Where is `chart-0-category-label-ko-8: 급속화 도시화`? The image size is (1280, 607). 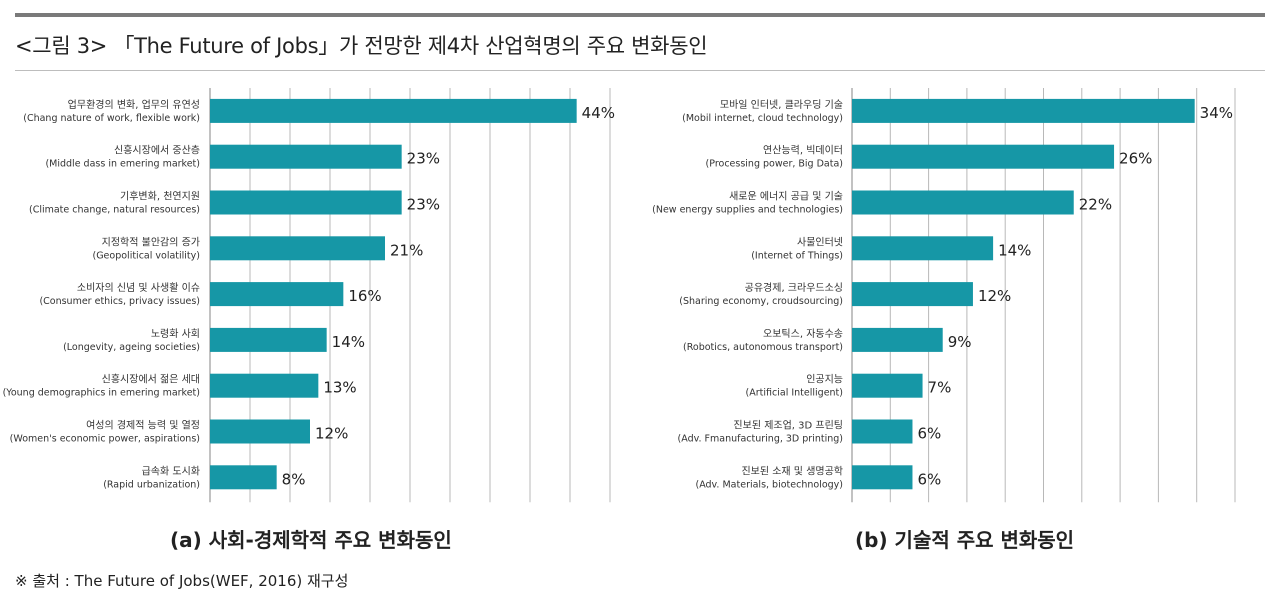
chart-0-category-label-ko-8: 급속화 도시화 is located at coordinates (171, 471).